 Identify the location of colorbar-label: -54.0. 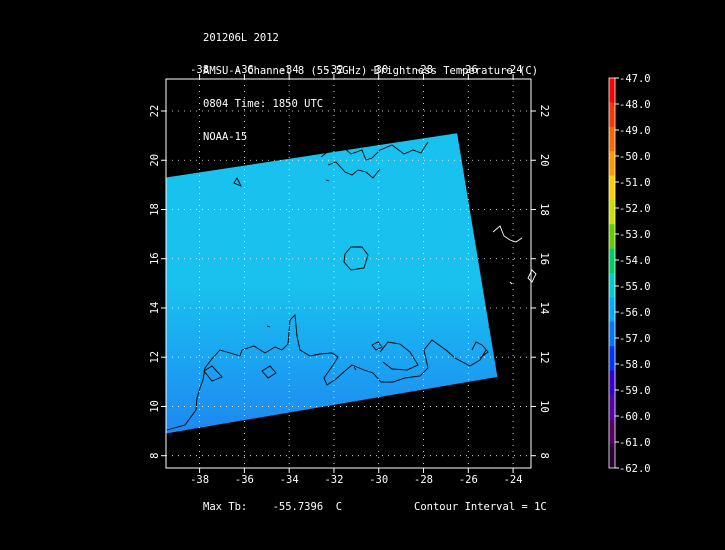
(635, 261).